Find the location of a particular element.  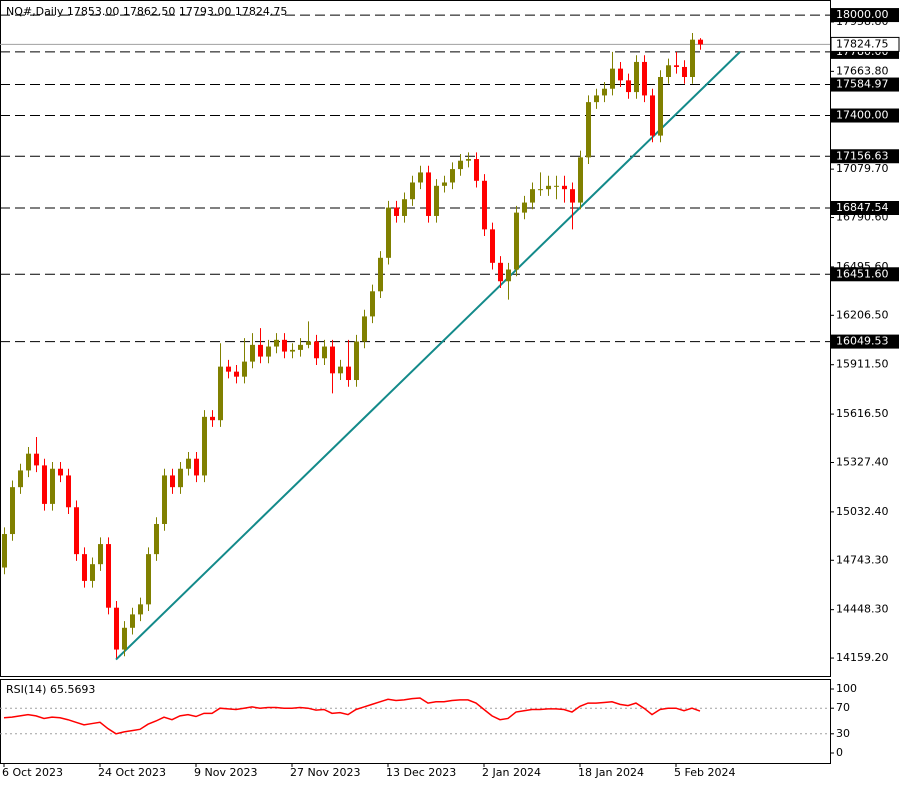

y-tick-label: 14448.30 is located at coordinates (862, 609).